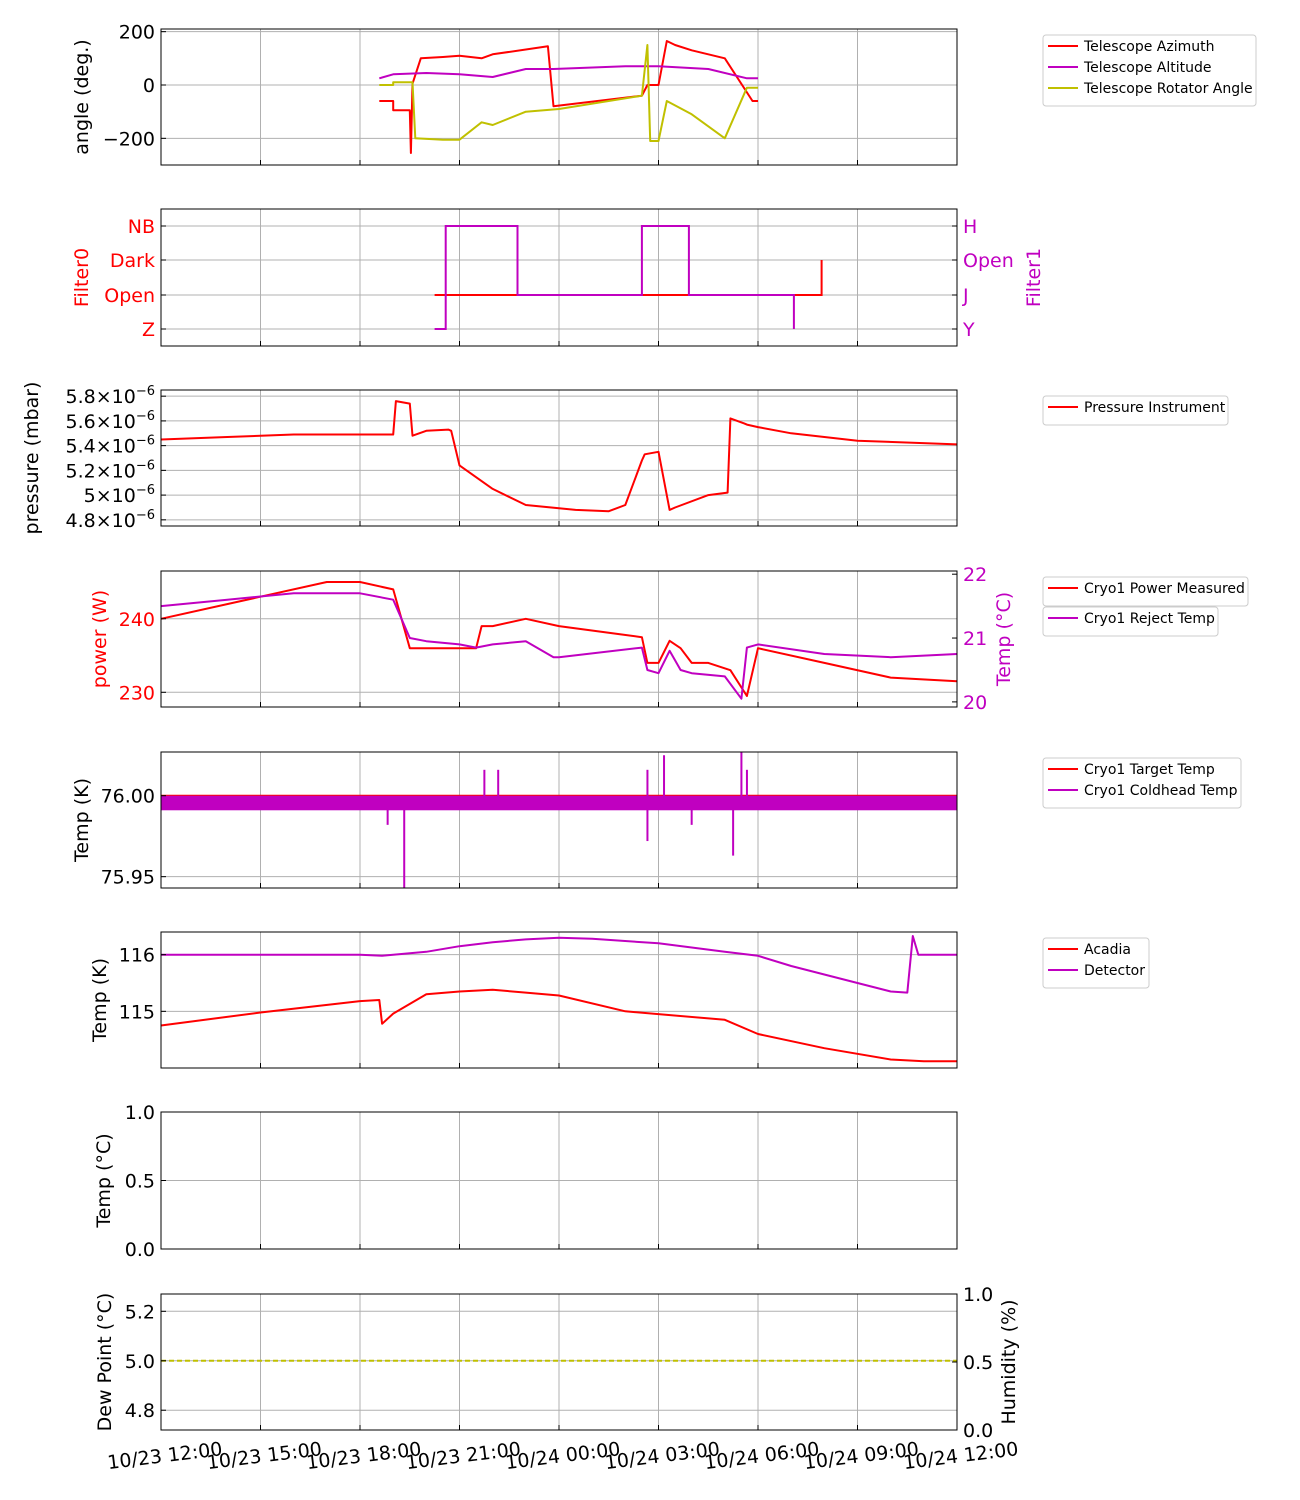 This screenshot has height=1500, width=1300. Describe the element at coordinates (1149, 770) in the screenshot. I see `legend-entry: Cryo1 Target Temp` at that location.